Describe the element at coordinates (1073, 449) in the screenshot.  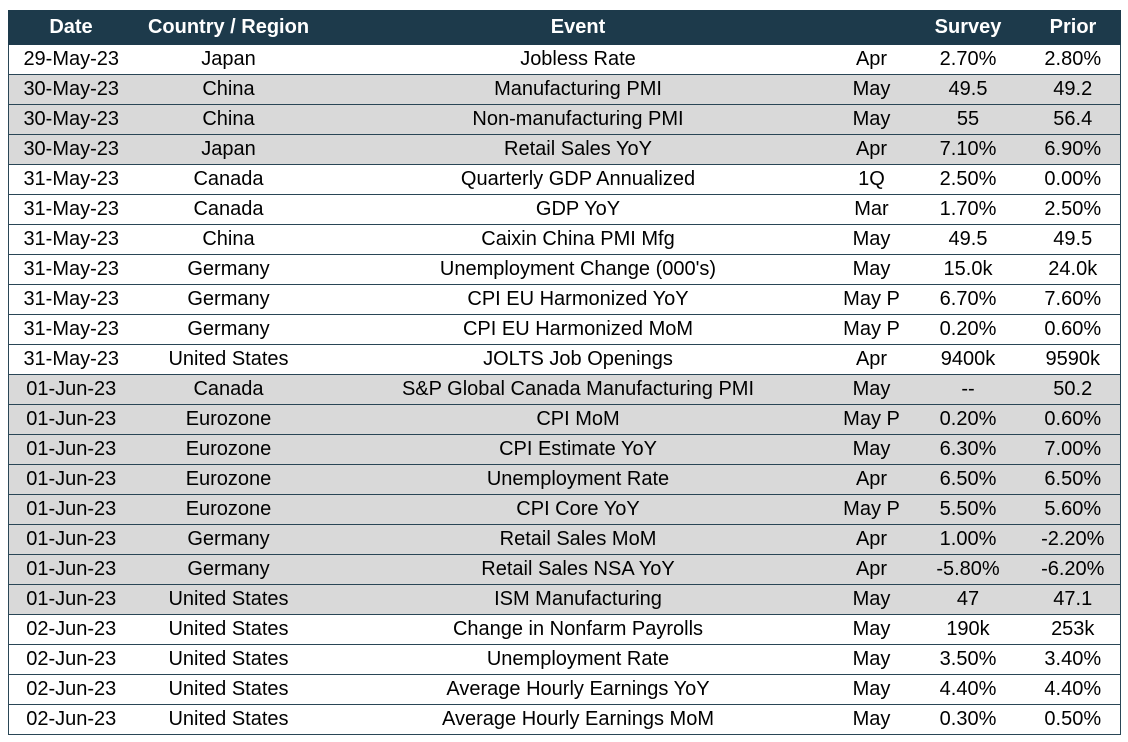
I see `prior-cell: 7.00%` at that location.